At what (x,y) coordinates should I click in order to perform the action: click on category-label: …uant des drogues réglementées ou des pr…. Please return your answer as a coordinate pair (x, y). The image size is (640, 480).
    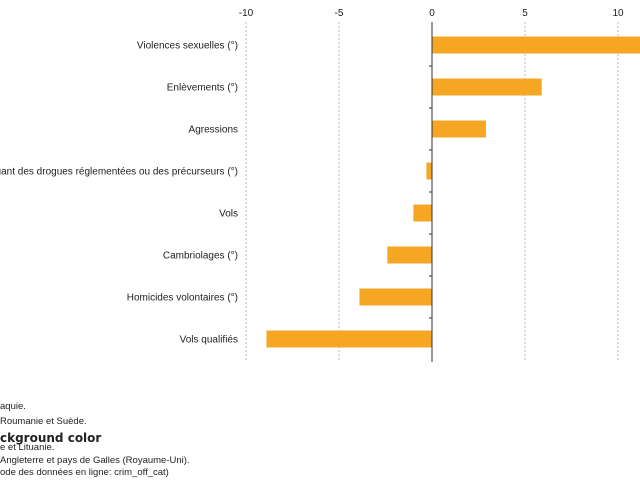
    Looking at the image, I should click on (119, 172).